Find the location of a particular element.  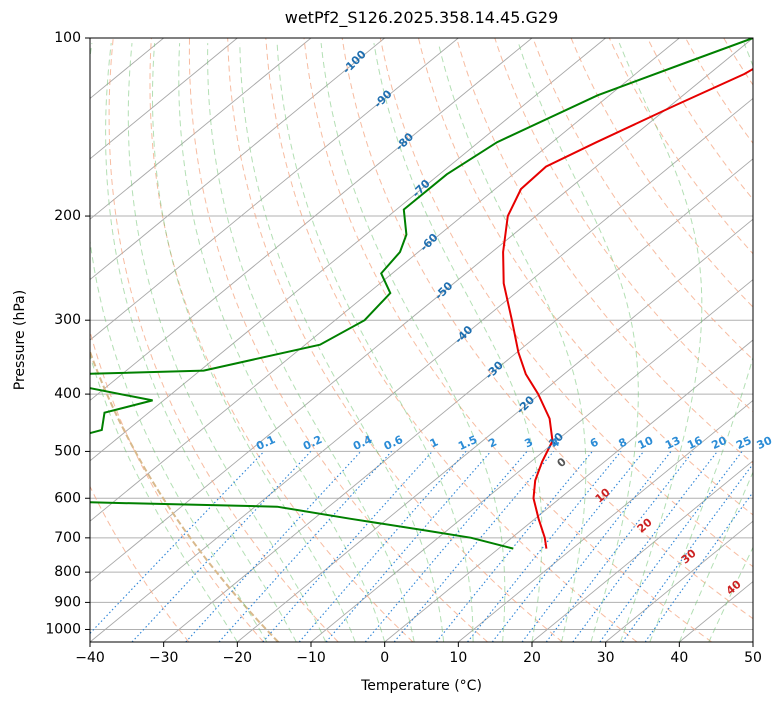

y-tick-label: 500 is located at coordinates (67, 451).